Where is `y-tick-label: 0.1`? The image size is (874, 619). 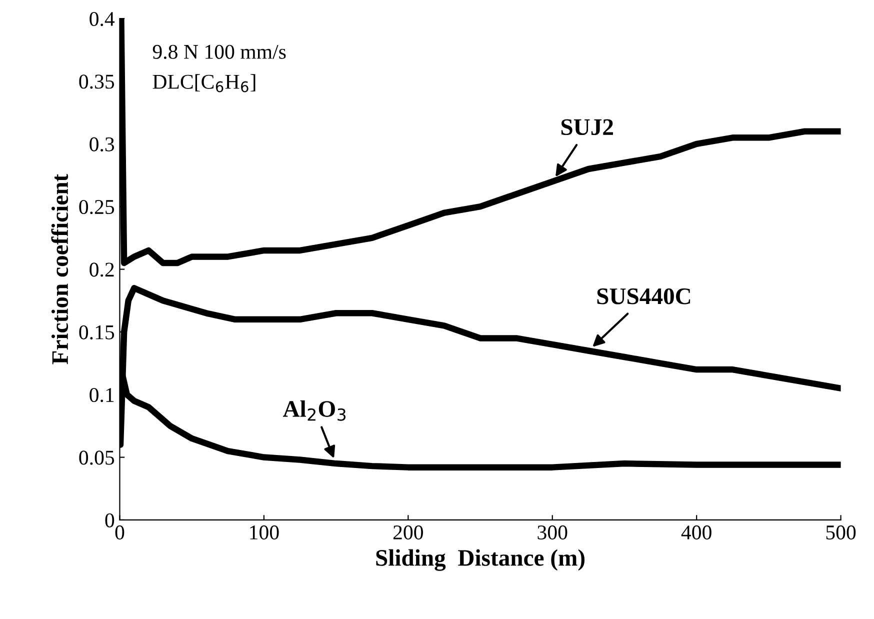 y-tick-label: 0.1 is located at coordinates (102, 395).